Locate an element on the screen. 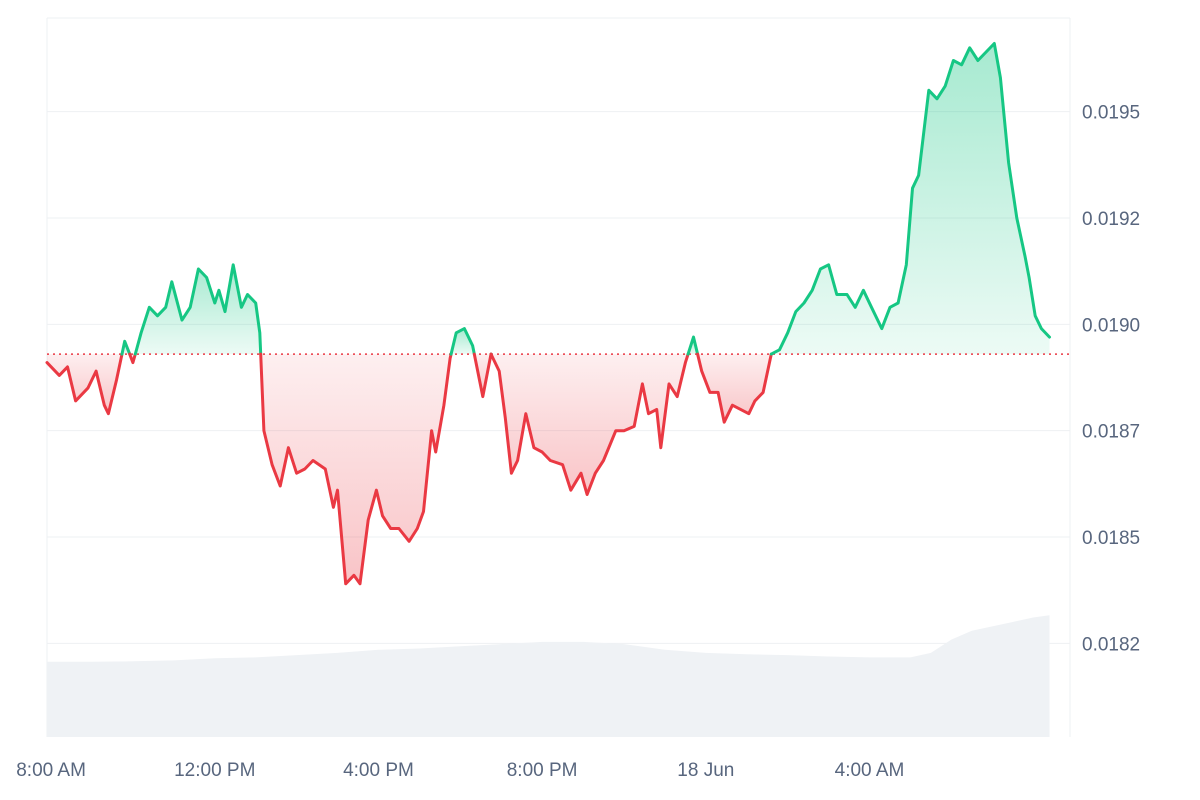  x-tick-label: 8:00 PM is located at coordinates (542, 770).